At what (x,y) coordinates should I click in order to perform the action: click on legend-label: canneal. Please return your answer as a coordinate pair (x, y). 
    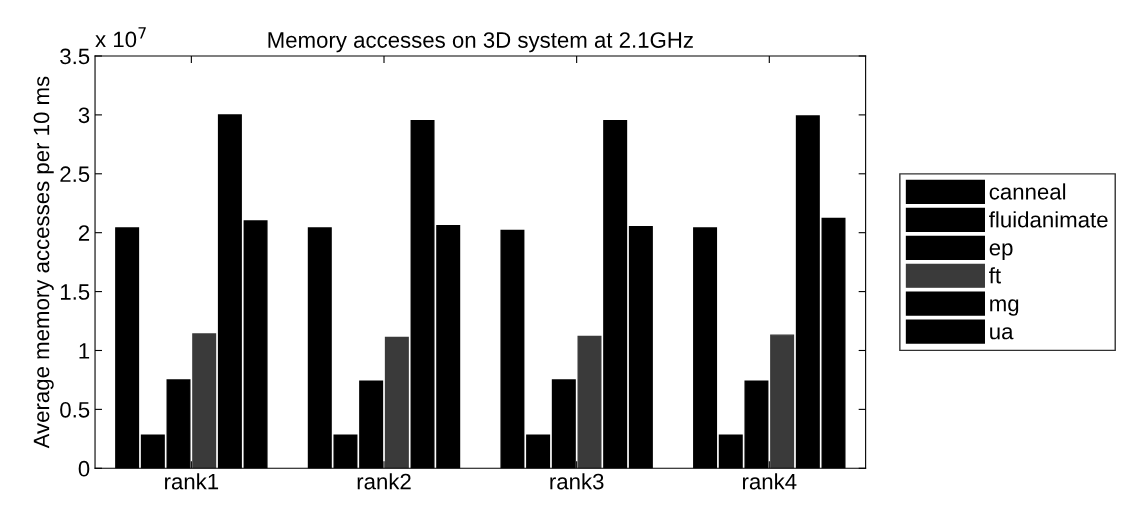
    Looking at the image, I should click on (1027, 191).